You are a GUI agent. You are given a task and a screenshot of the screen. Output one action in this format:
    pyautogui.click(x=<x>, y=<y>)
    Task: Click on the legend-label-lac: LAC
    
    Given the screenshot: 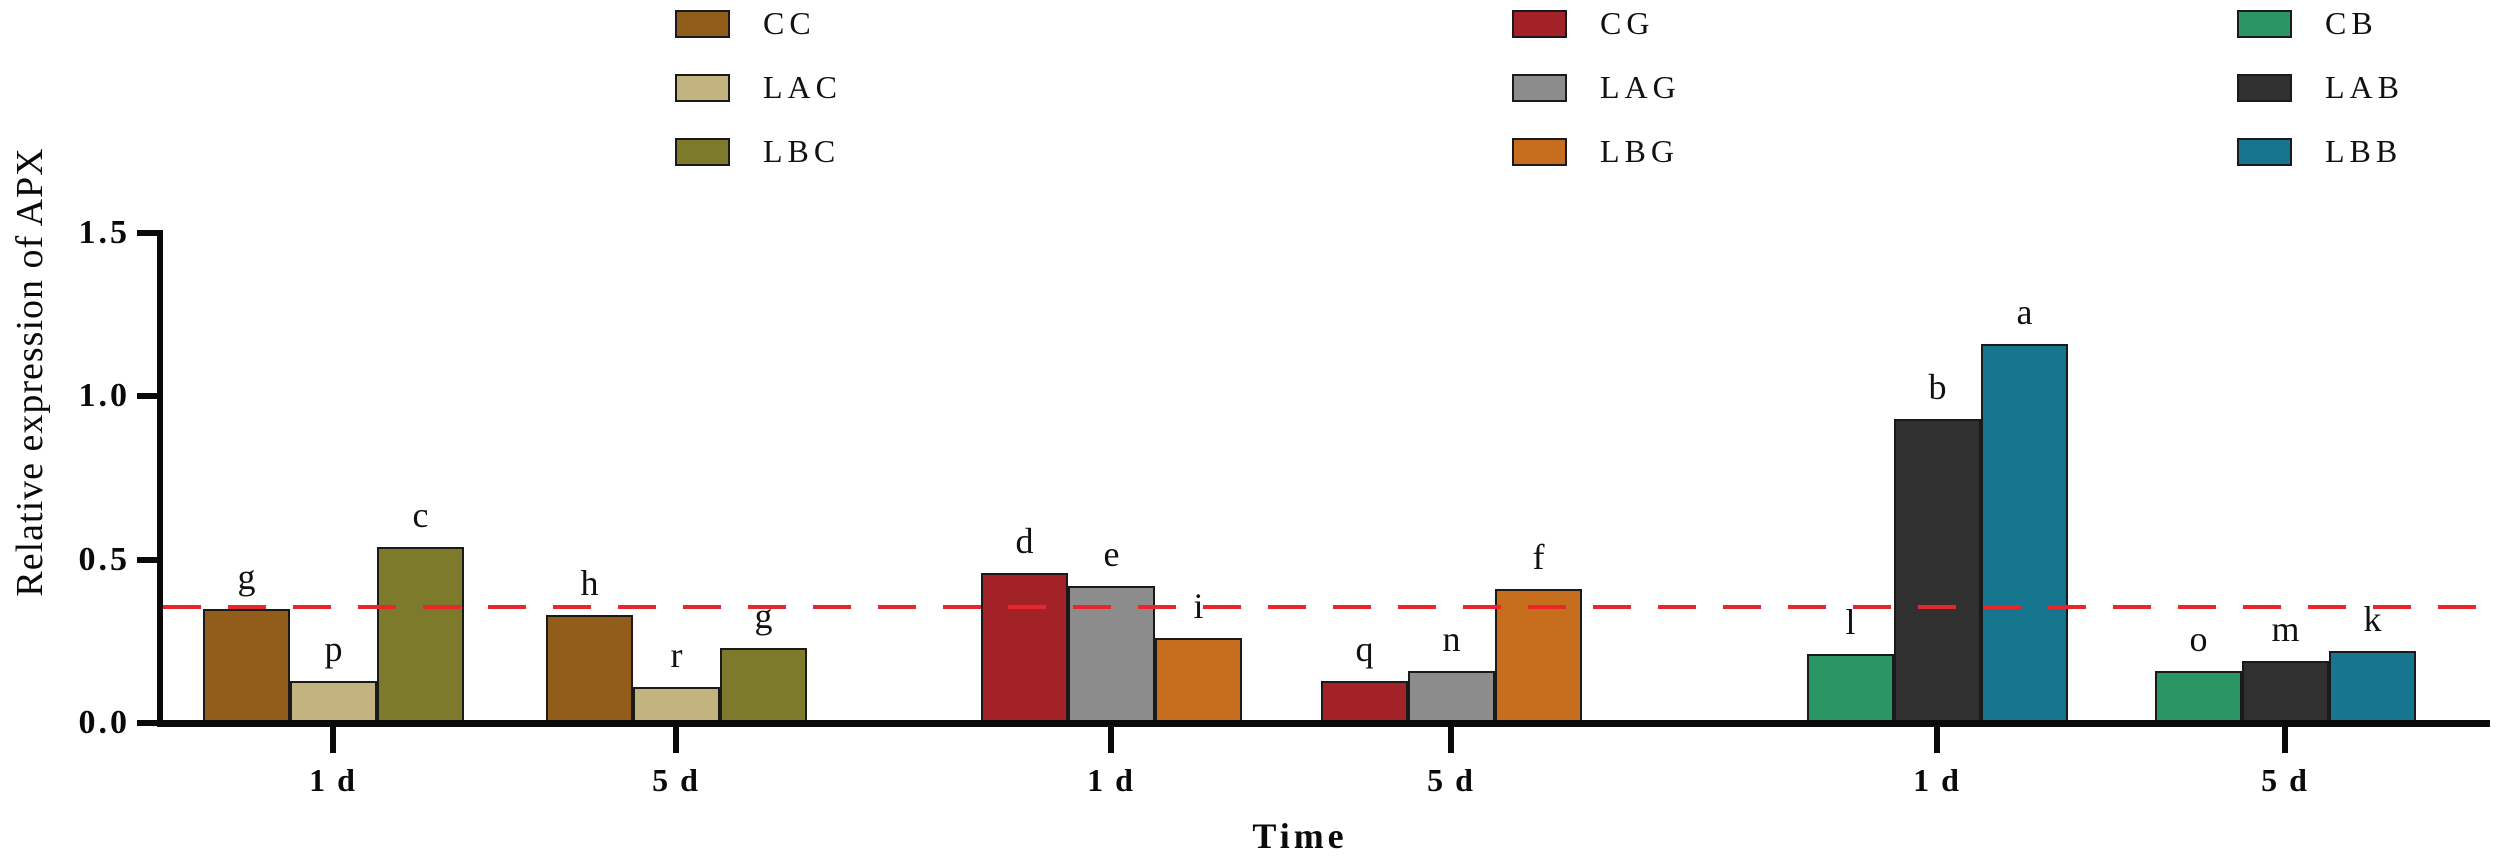 What is the action you would take?
    pyautogui.click(x=802, y=87)
    